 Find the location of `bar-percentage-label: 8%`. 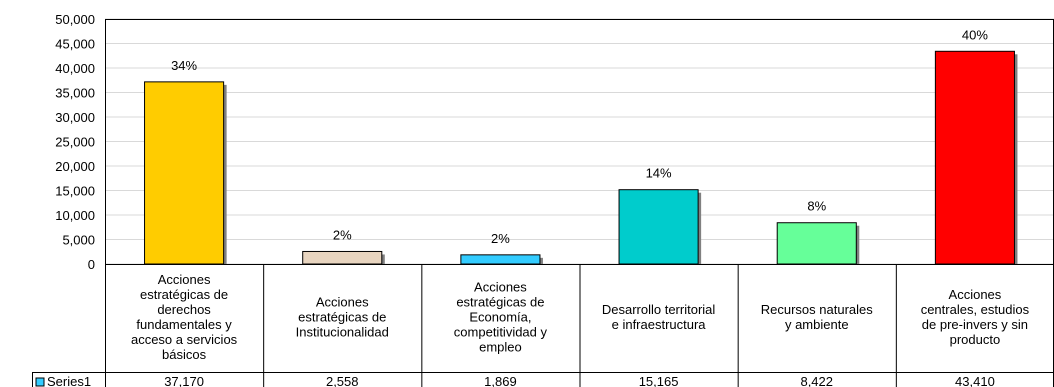

bar-percentage-label: 8% is located at coordinates (816, 206).